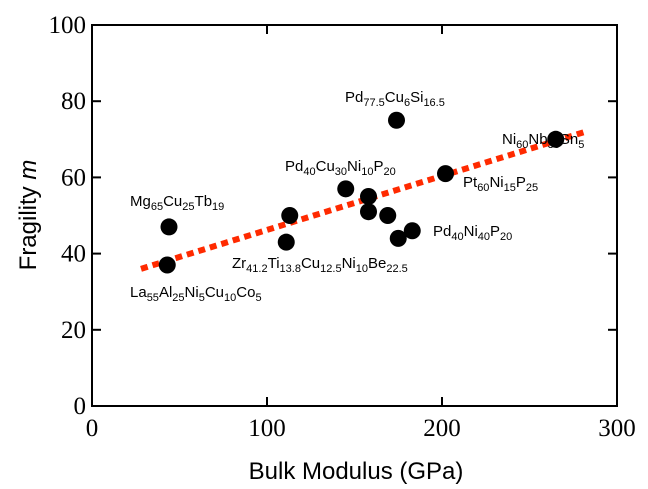 The height and width of the screenshot is (489, 648). What do you see at coordinates (80, 406) in the screenshot?
I see `y-tick-label: 0` at bounding box center [80, 406].